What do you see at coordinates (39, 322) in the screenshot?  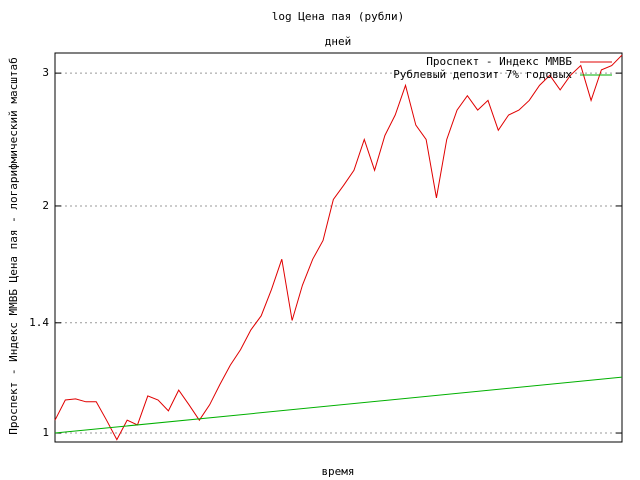 I see `y-tick-label: 1.4` at bounding box center [39, 322].